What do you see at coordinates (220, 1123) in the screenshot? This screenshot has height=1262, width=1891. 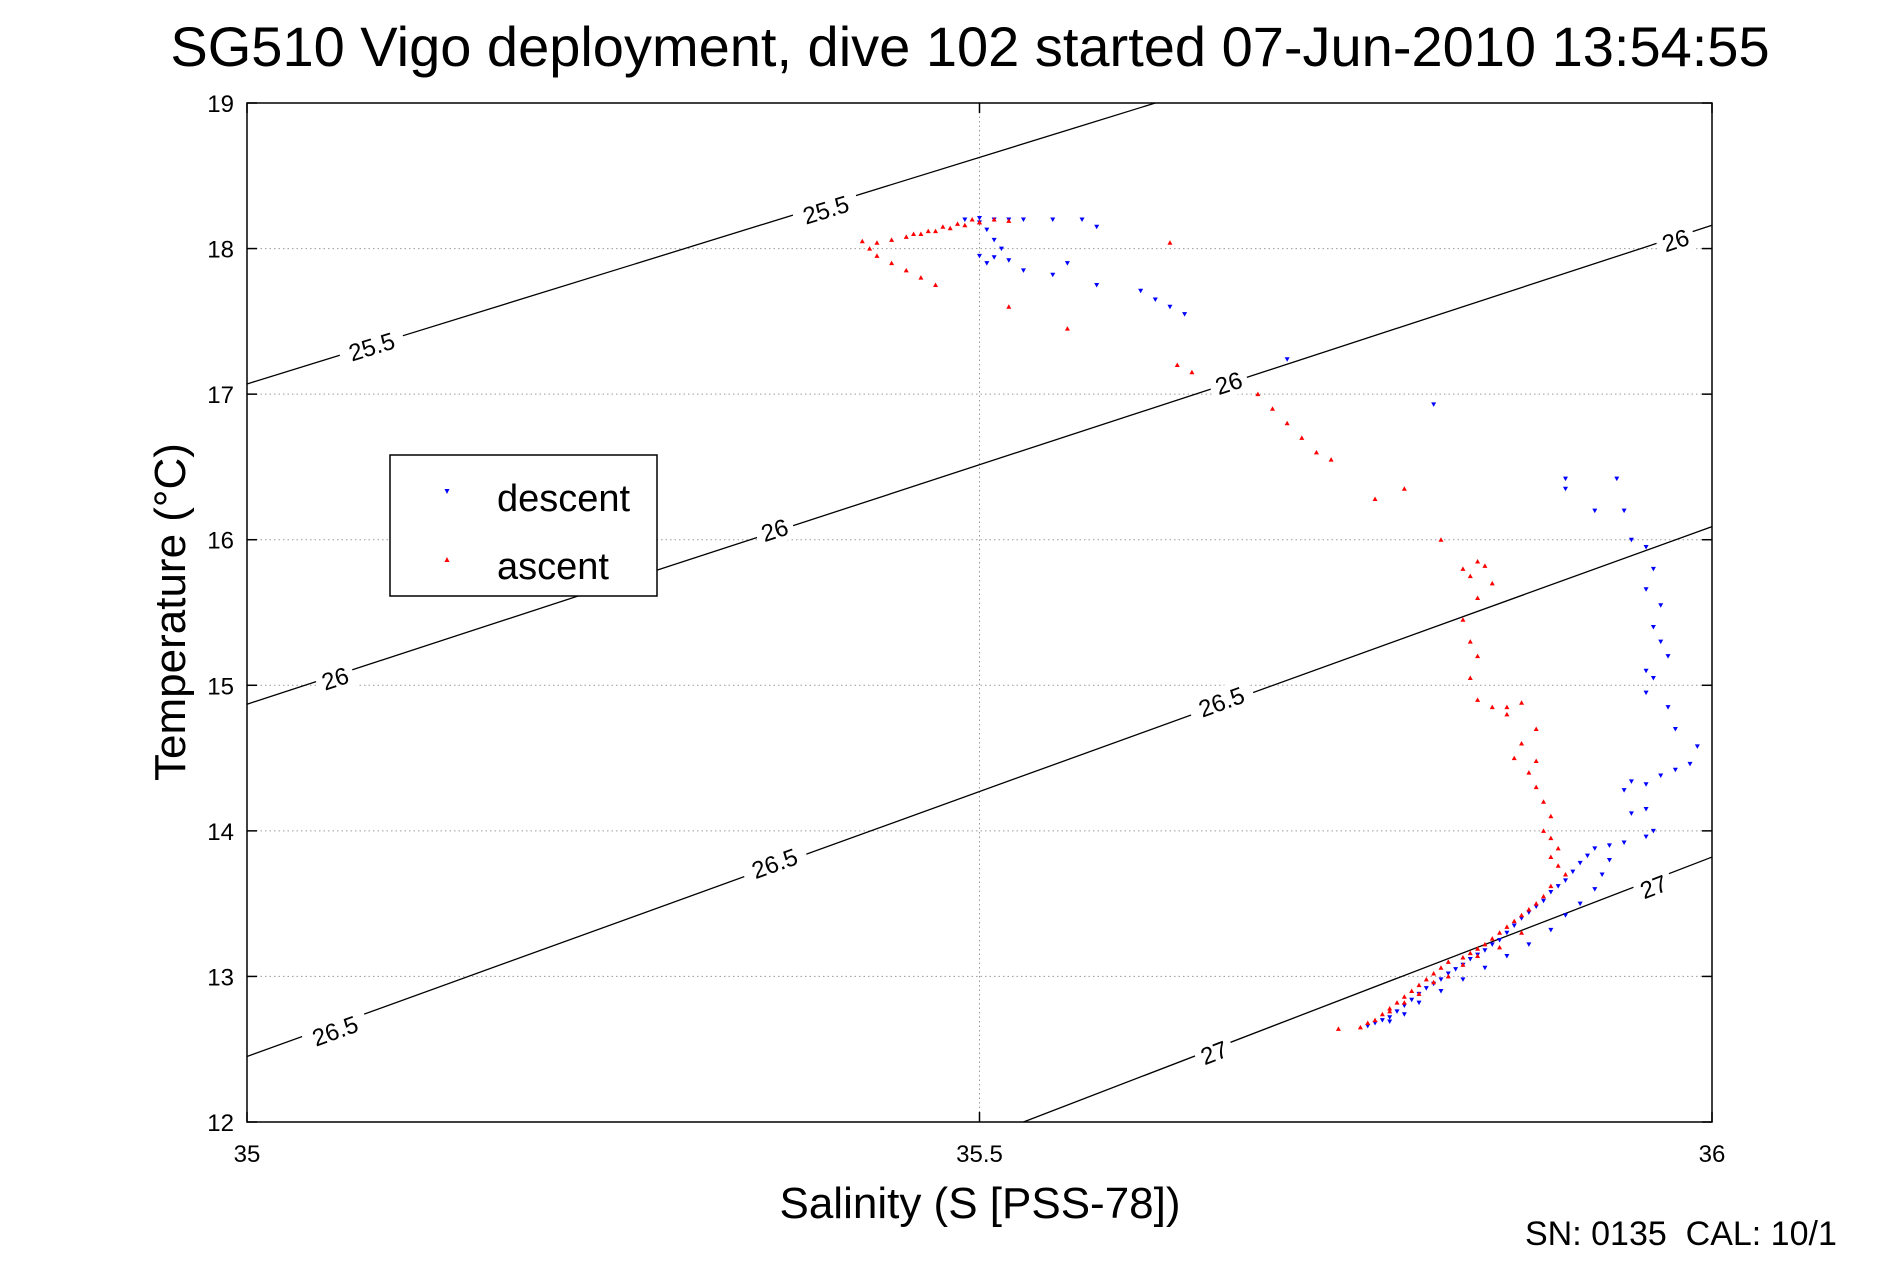 I see `y-tick-label: 12` at bounding box center [220, 1123].